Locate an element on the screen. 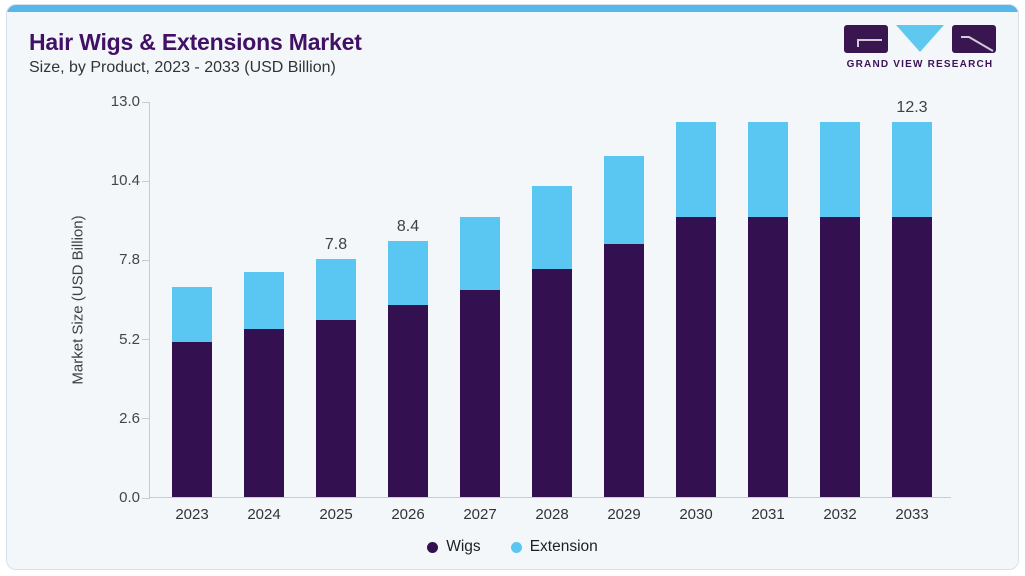 The width and height of the screenshot is (1025, 576). chart-legend: Wigs Extension is located at coordinates (512, 547).